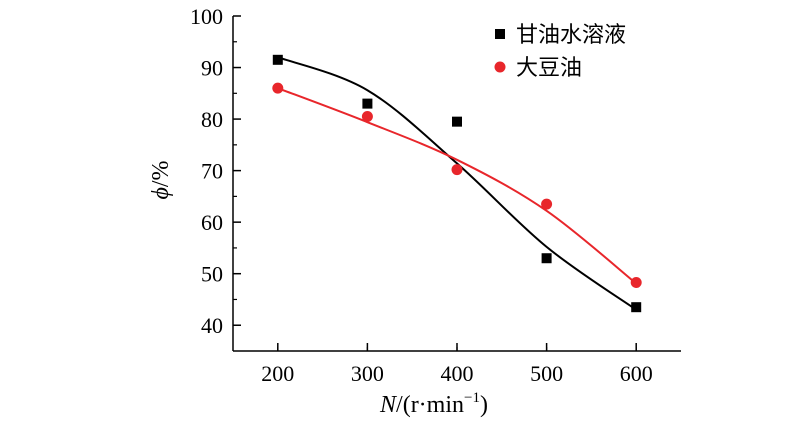  Describe the element at coordinates (367, 373) in the screenshot. I see `x-tick-label: 300` at that location.